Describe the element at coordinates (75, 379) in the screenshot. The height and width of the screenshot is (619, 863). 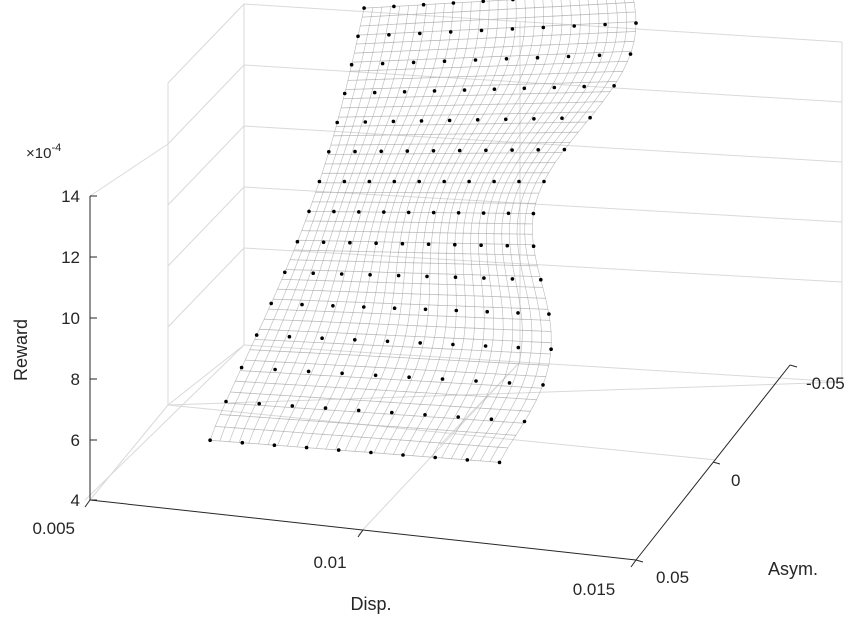
I see `z-tick-label: 8` at that location.